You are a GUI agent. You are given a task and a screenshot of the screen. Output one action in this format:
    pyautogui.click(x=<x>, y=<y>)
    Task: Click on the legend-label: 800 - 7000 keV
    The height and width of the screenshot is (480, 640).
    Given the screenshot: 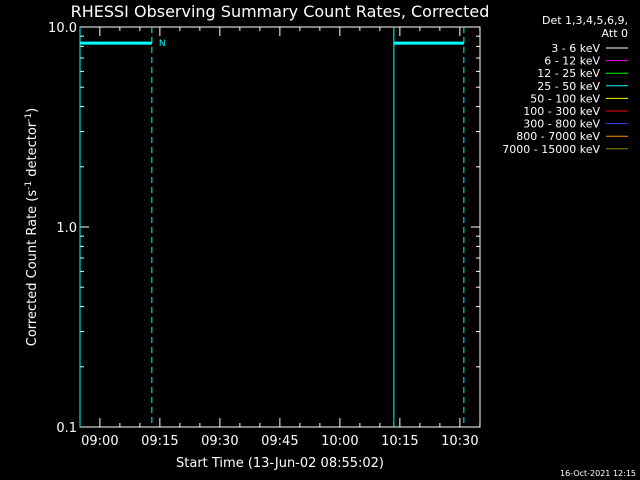 What is the action you would take?
    pyautogui.click(x=558, y=136)
    